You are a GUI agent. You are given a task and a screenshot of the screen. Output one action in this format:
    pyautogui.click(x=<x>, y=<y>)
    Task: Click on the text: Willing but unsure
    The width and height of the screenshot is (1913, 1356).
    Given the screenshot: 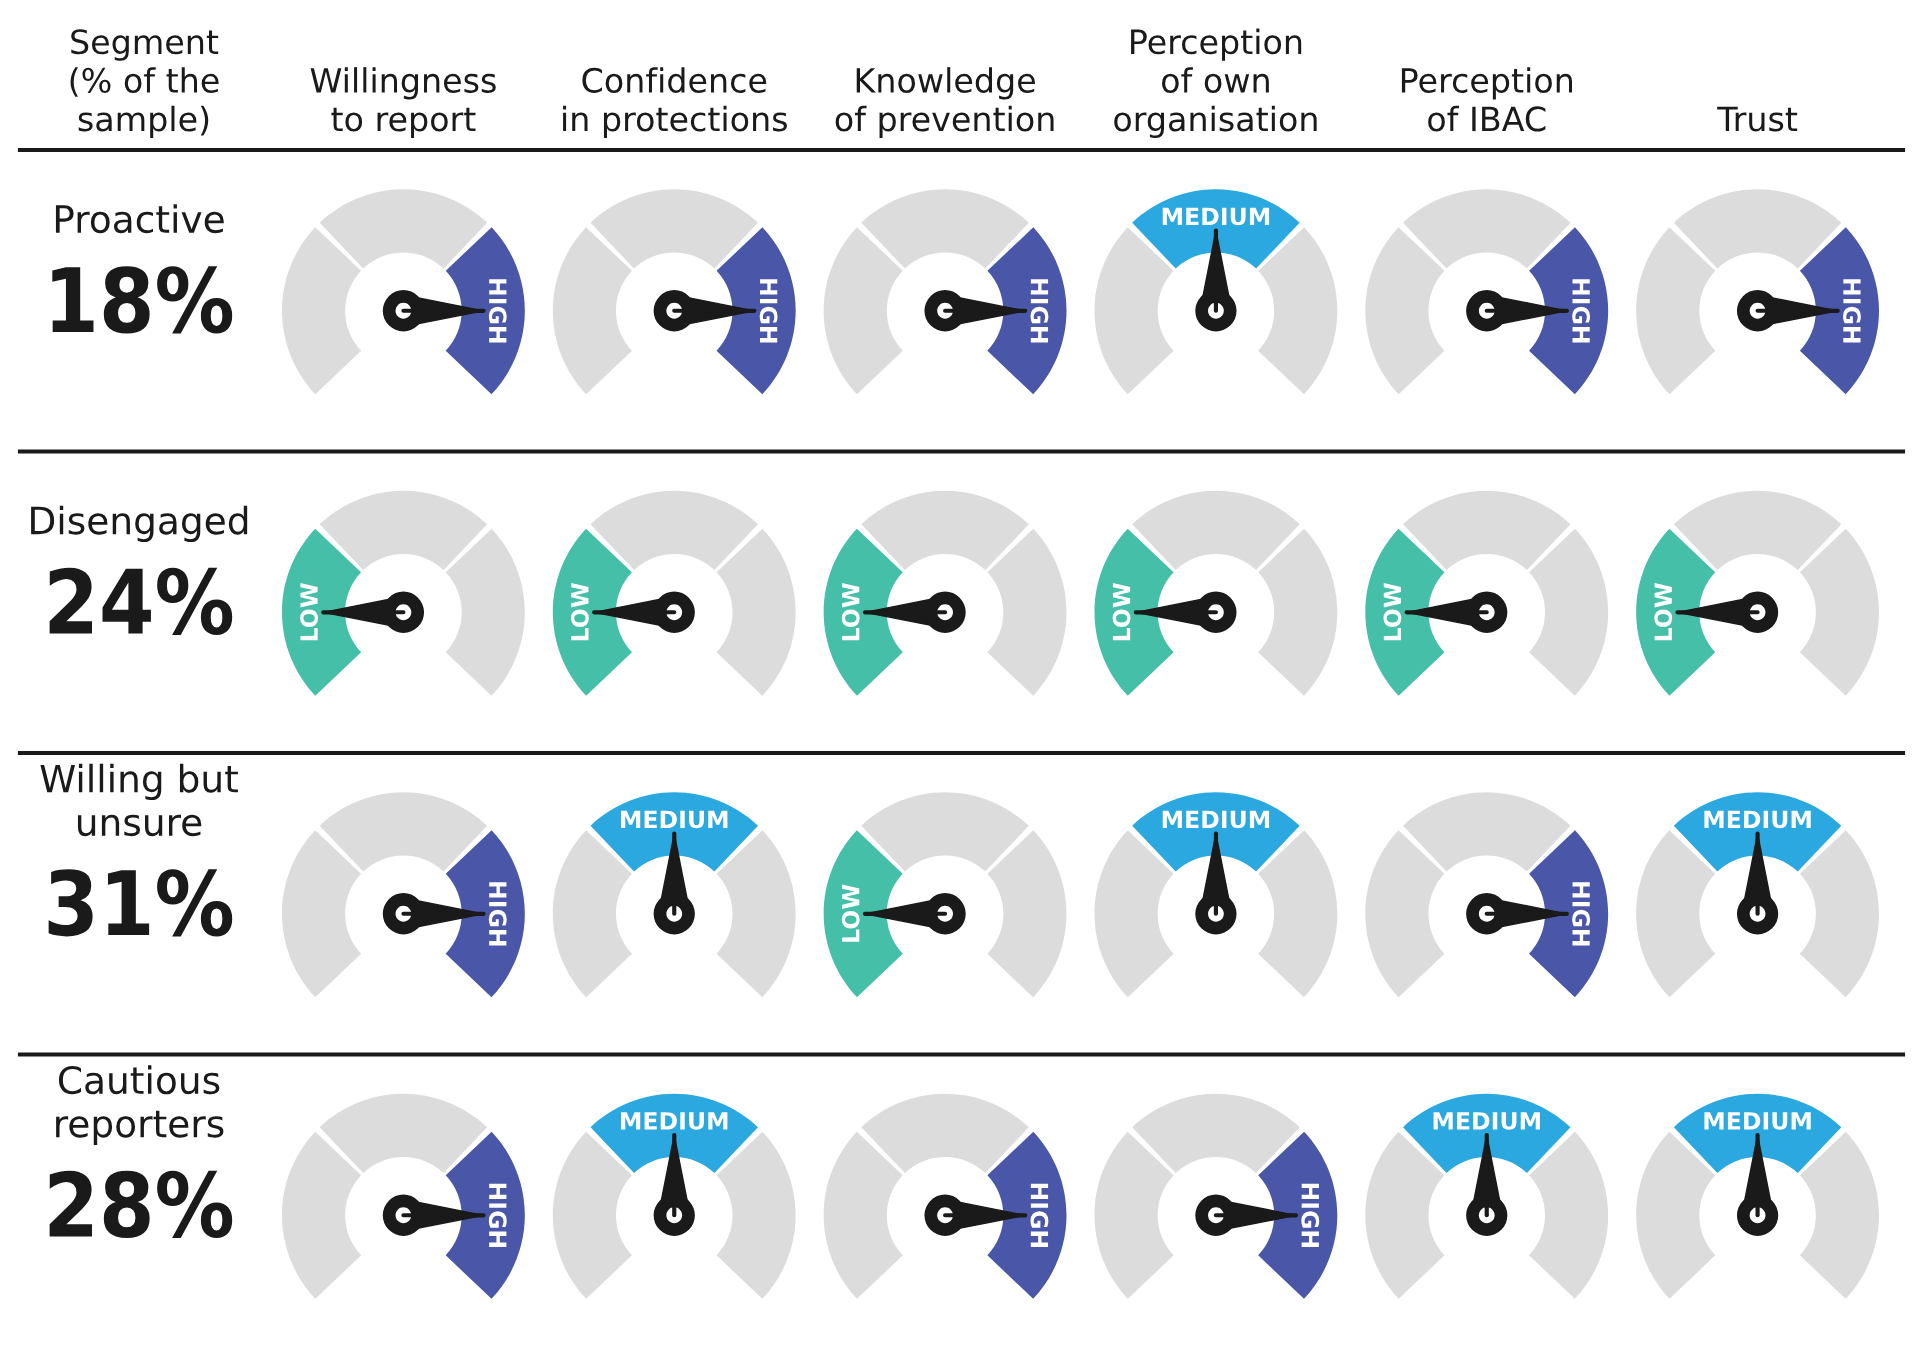 What is the action you would take?
    pyautogui.click(x=139, y=800)
    